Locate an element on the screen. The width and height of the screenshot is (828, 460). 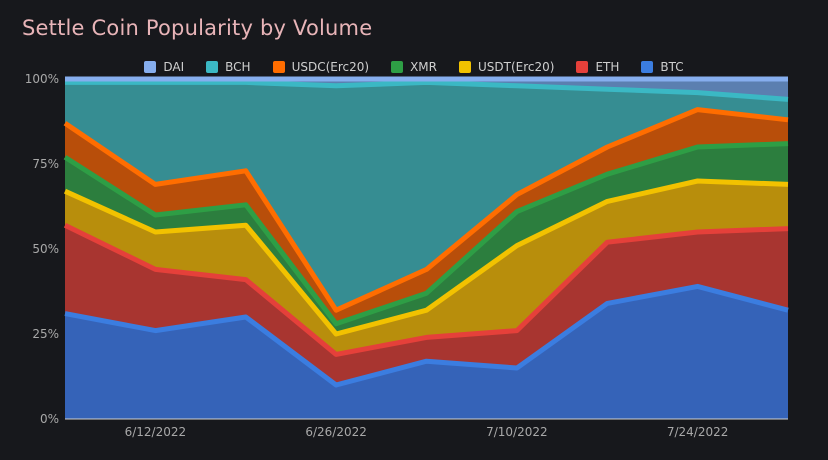
x-tick-label: 6/26/2022 is located at coordinates (336, 432).